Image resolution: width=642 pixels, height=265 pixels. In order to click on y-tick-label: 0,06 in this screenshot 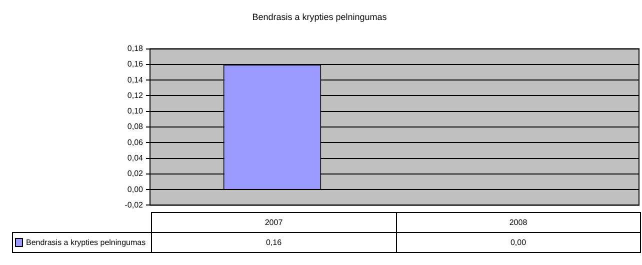, I will do `click(135, 142)`.